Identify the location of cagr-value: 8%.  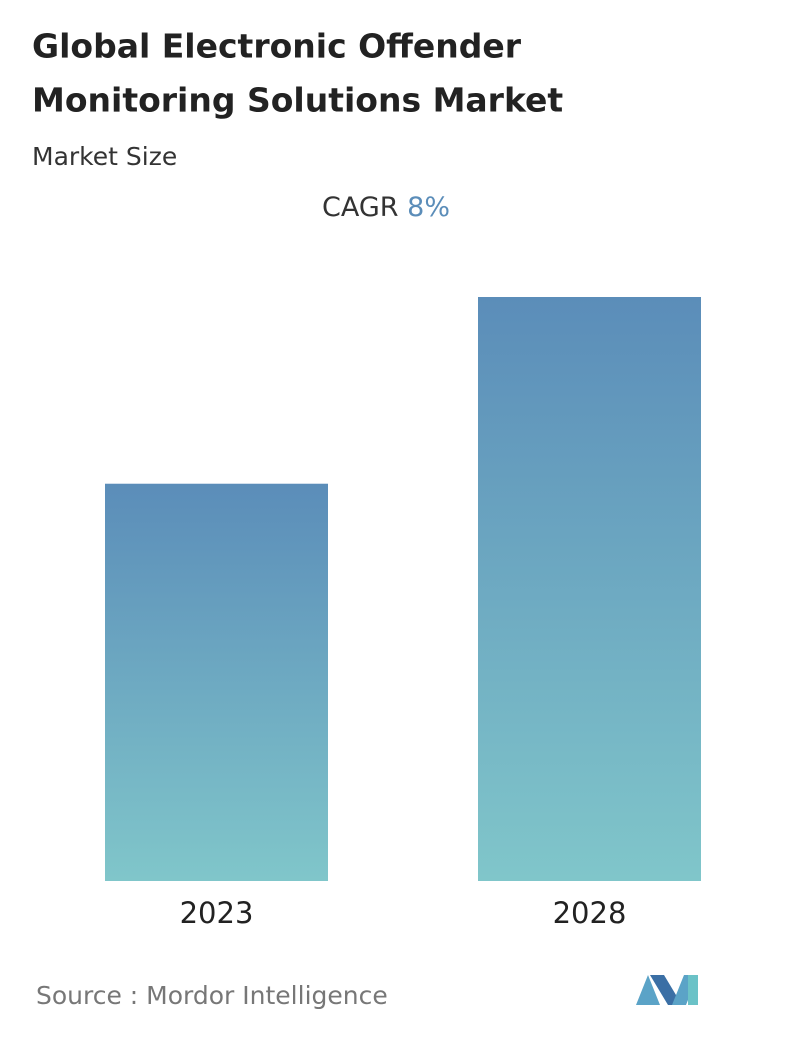
(428, 207).